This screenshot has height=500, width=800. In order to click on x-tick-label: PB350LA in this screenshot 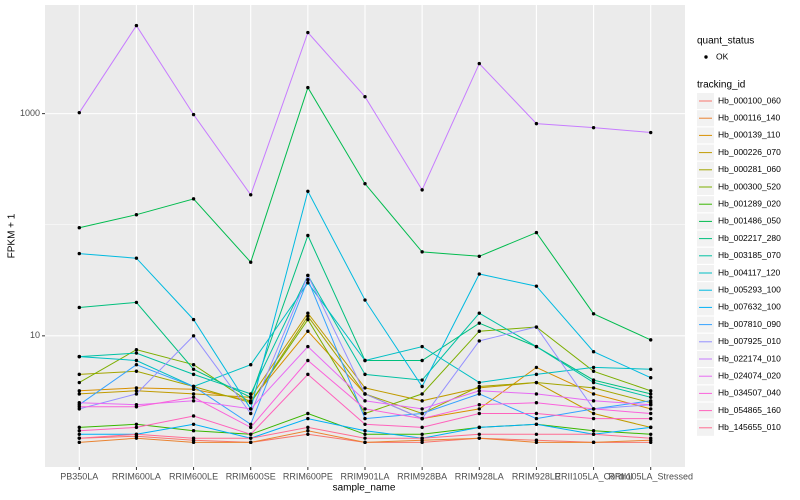, I will do `click(79, 476)`.